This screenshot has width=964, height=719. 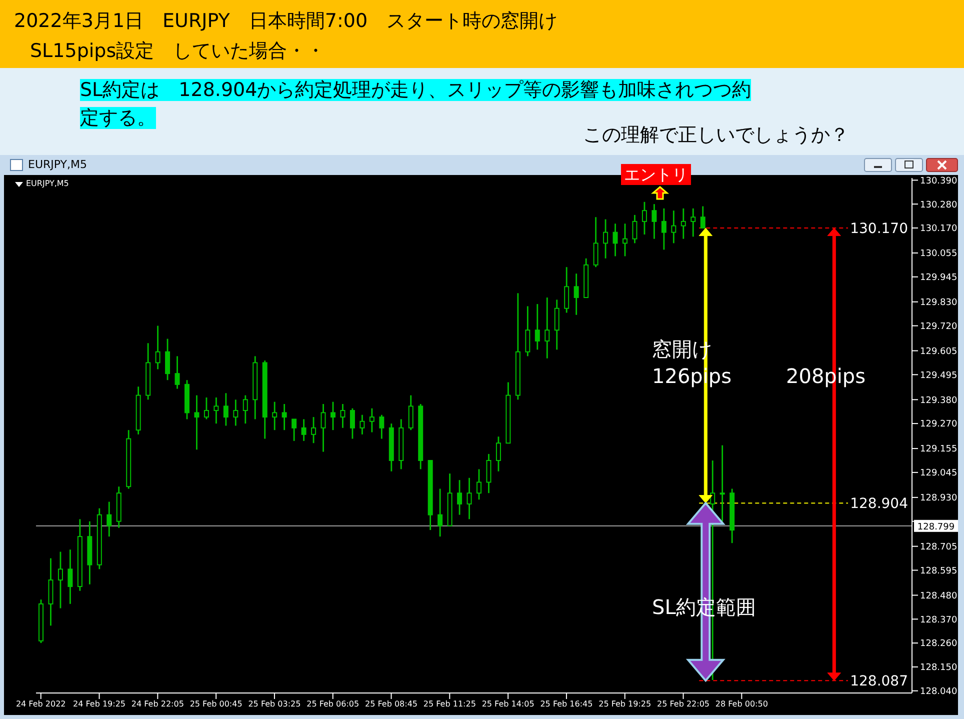 What do you see at coordinates (656, 174) in the screenshot?
I see `annotation: エントリ` at bounding box center [656, 174].